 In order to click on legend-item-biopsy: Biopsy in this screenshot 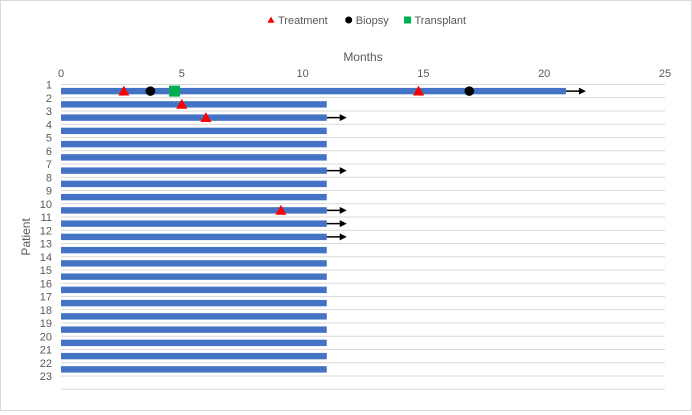, I will do `click(367, 21)`.